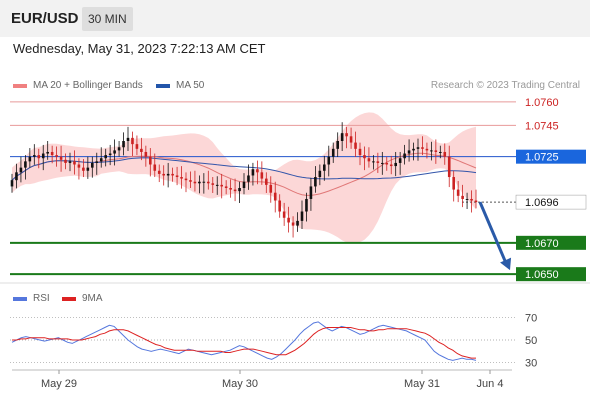  I want to click on level-label-3: 1.0696, so click(542, 203).